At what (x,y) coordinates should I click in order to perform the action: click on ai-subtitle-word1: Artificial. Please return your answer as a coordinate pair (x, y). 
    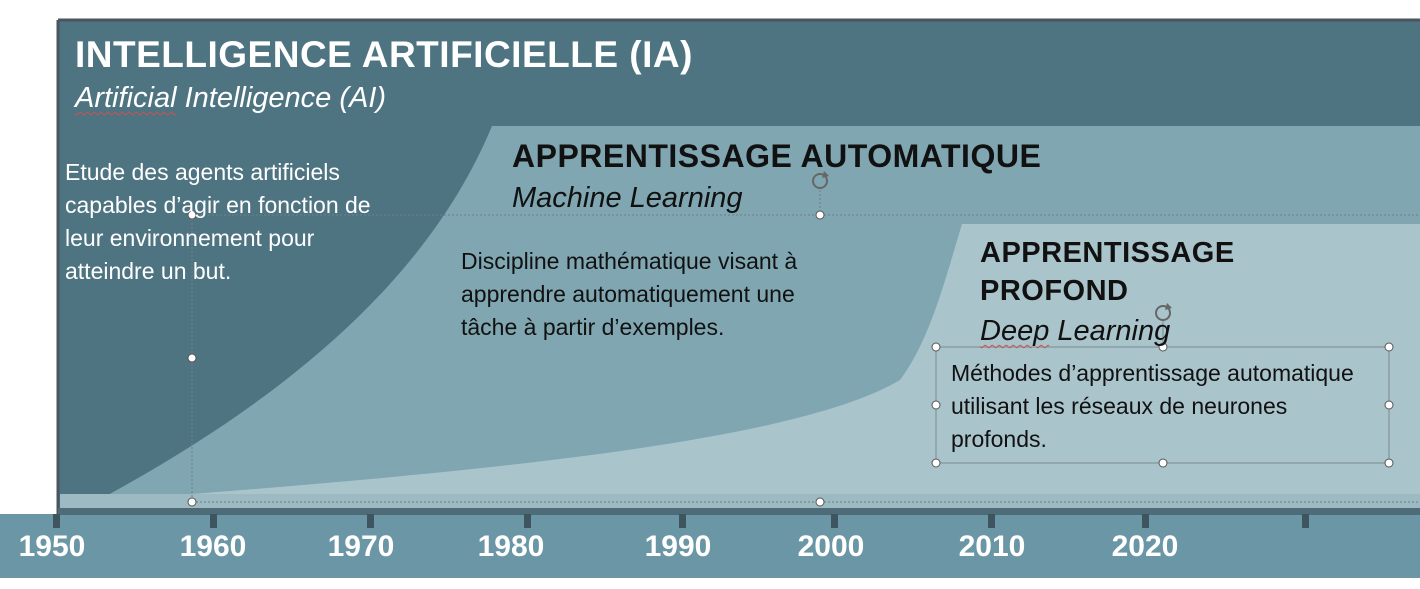
    Looking at the image, I should click on (126, 98).